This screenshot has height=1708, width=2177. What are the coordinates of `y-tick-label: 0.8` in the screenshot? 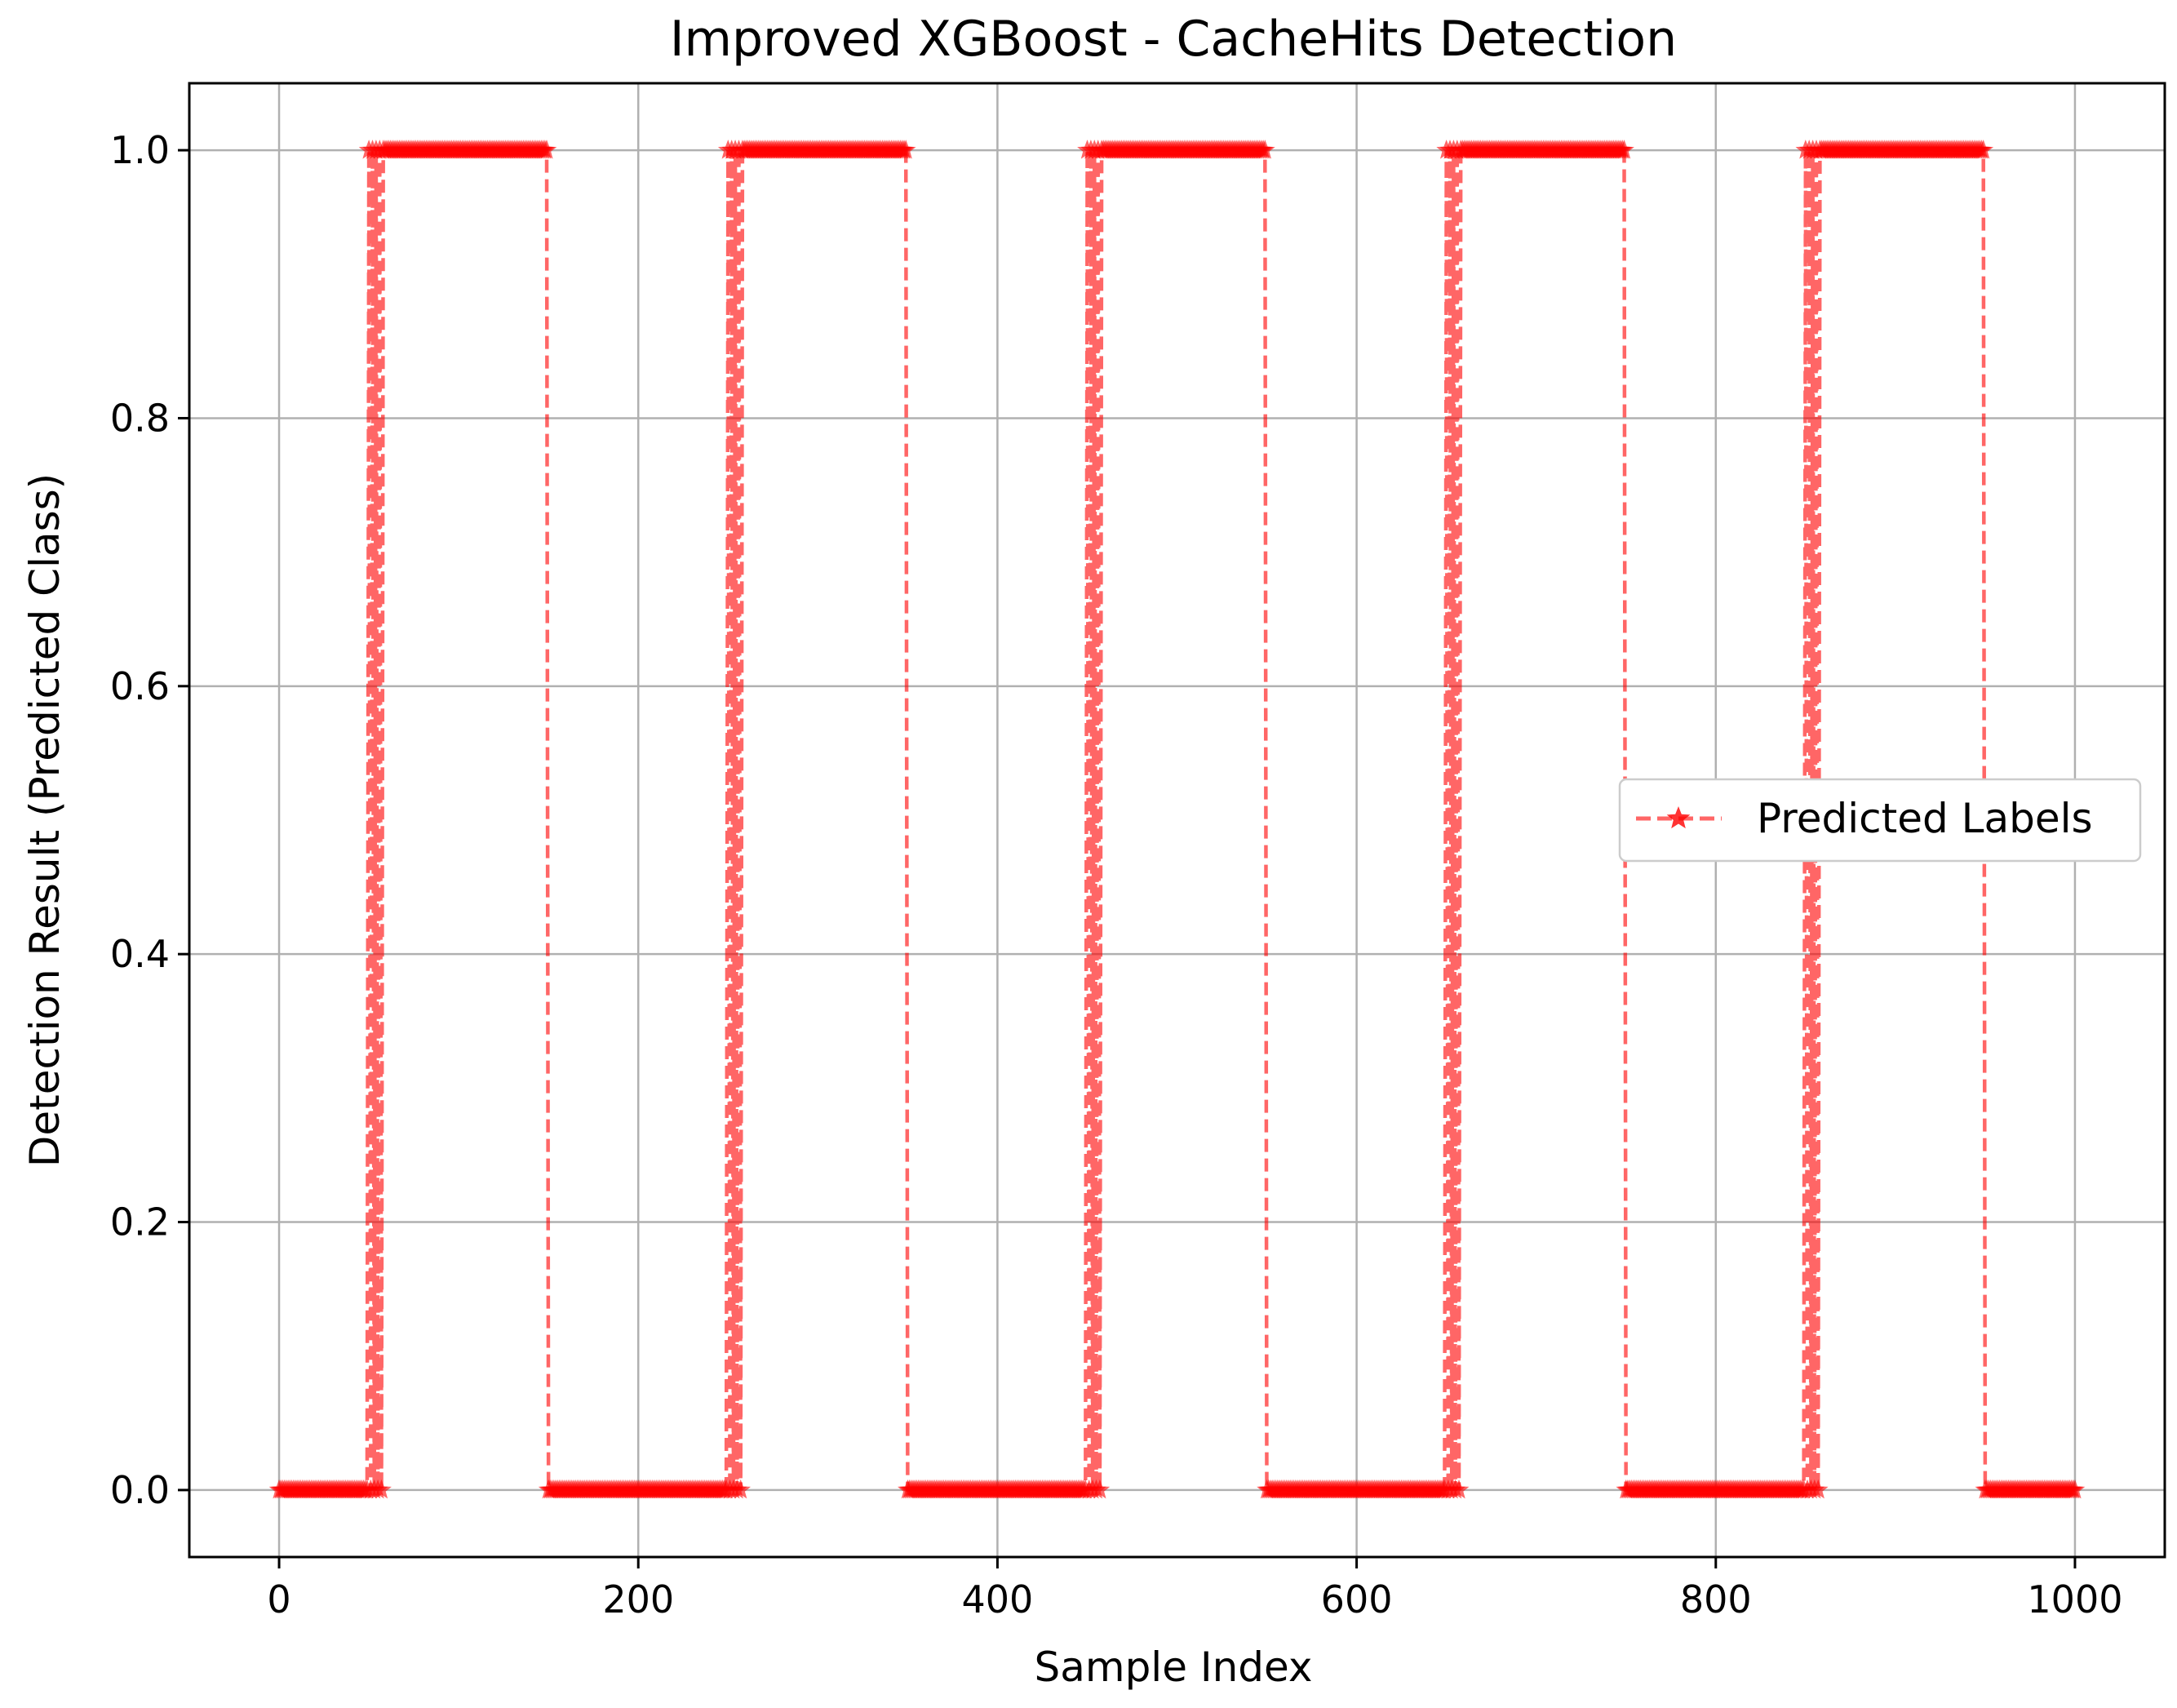 It's located at (140, 418).